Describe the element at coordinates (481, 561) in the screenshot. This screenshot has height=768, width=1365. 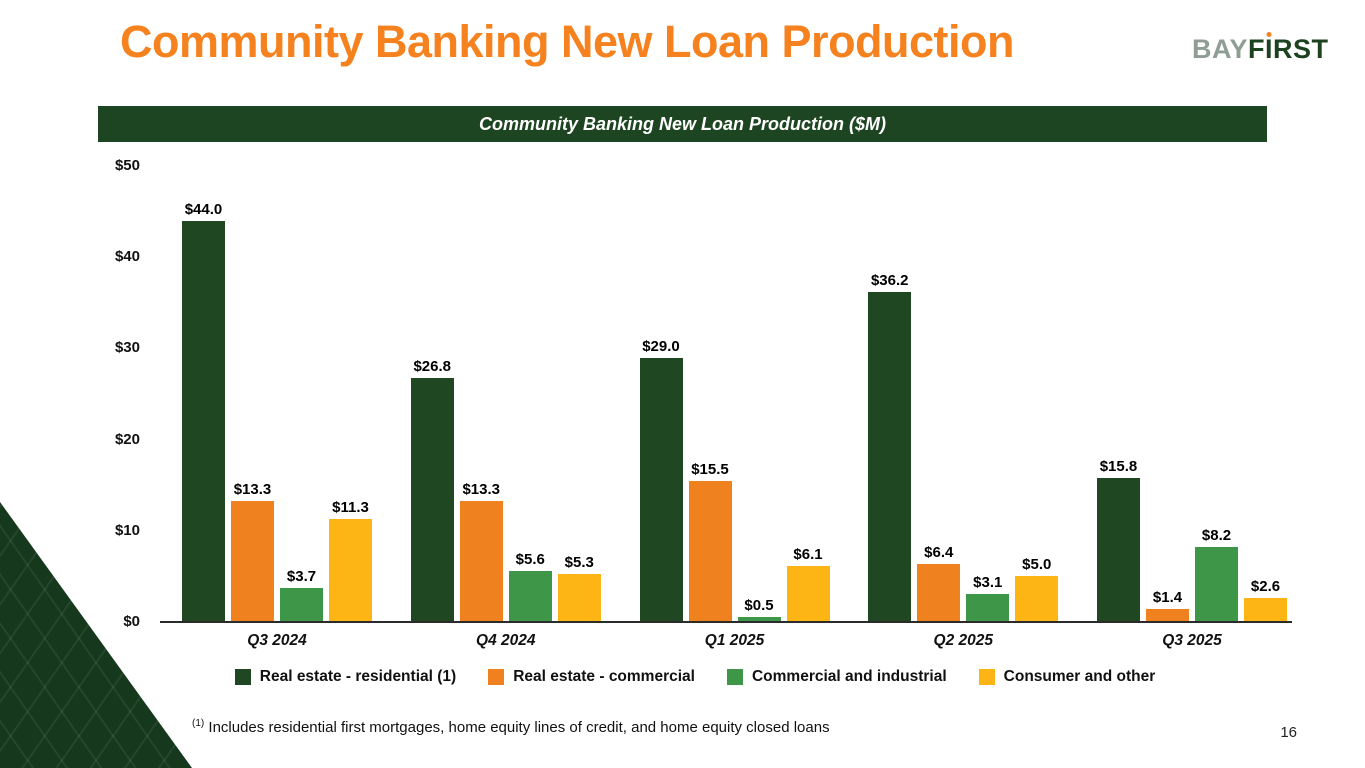
I see `bar-real-estate-commercial-q4-2024` at that location.